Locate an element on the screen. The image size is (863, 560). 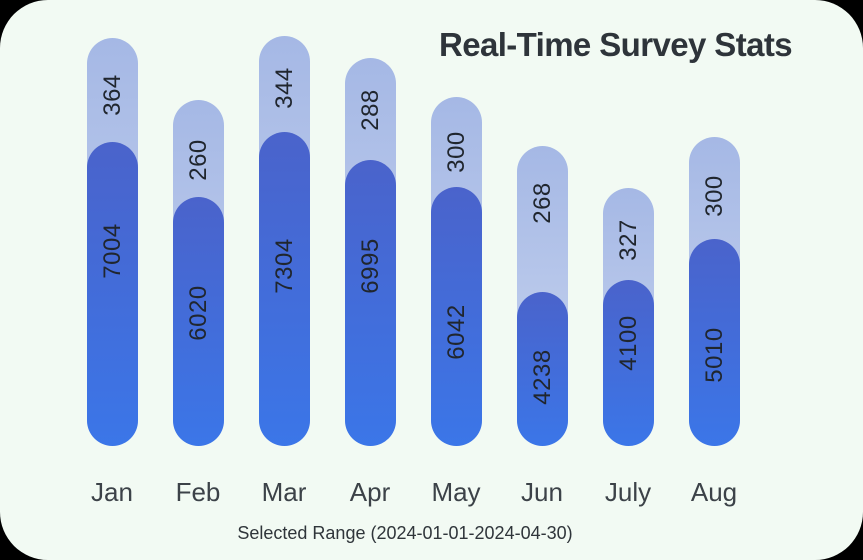
bar-july-primary-segment: 4100 is located at coordinates (628, 363).